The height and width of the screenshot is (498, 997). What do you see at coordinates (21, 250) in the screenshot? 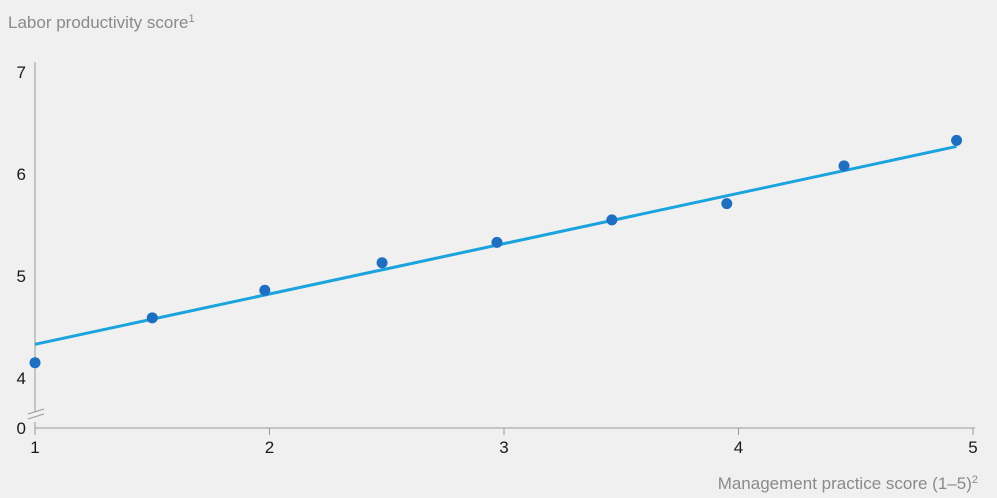
I see `y-tick-labels: 0 4 5 6 7` at bounding box center [21, 250].